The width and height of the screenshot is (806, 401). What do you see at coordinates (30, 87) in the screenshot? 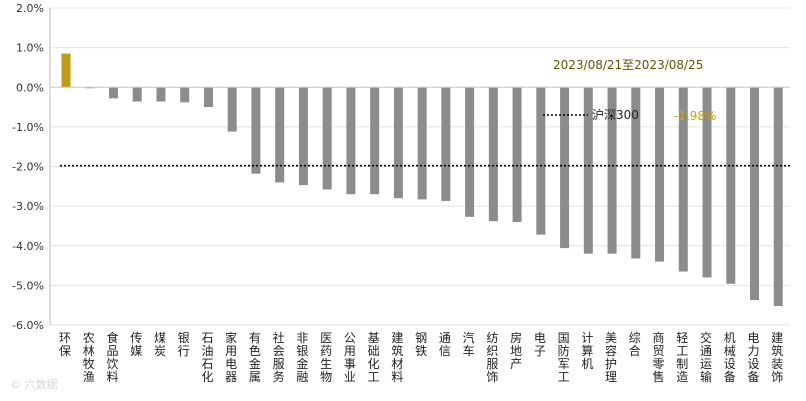
I see `y-tick-label: 0.0%` at bounding box center [30, 87].